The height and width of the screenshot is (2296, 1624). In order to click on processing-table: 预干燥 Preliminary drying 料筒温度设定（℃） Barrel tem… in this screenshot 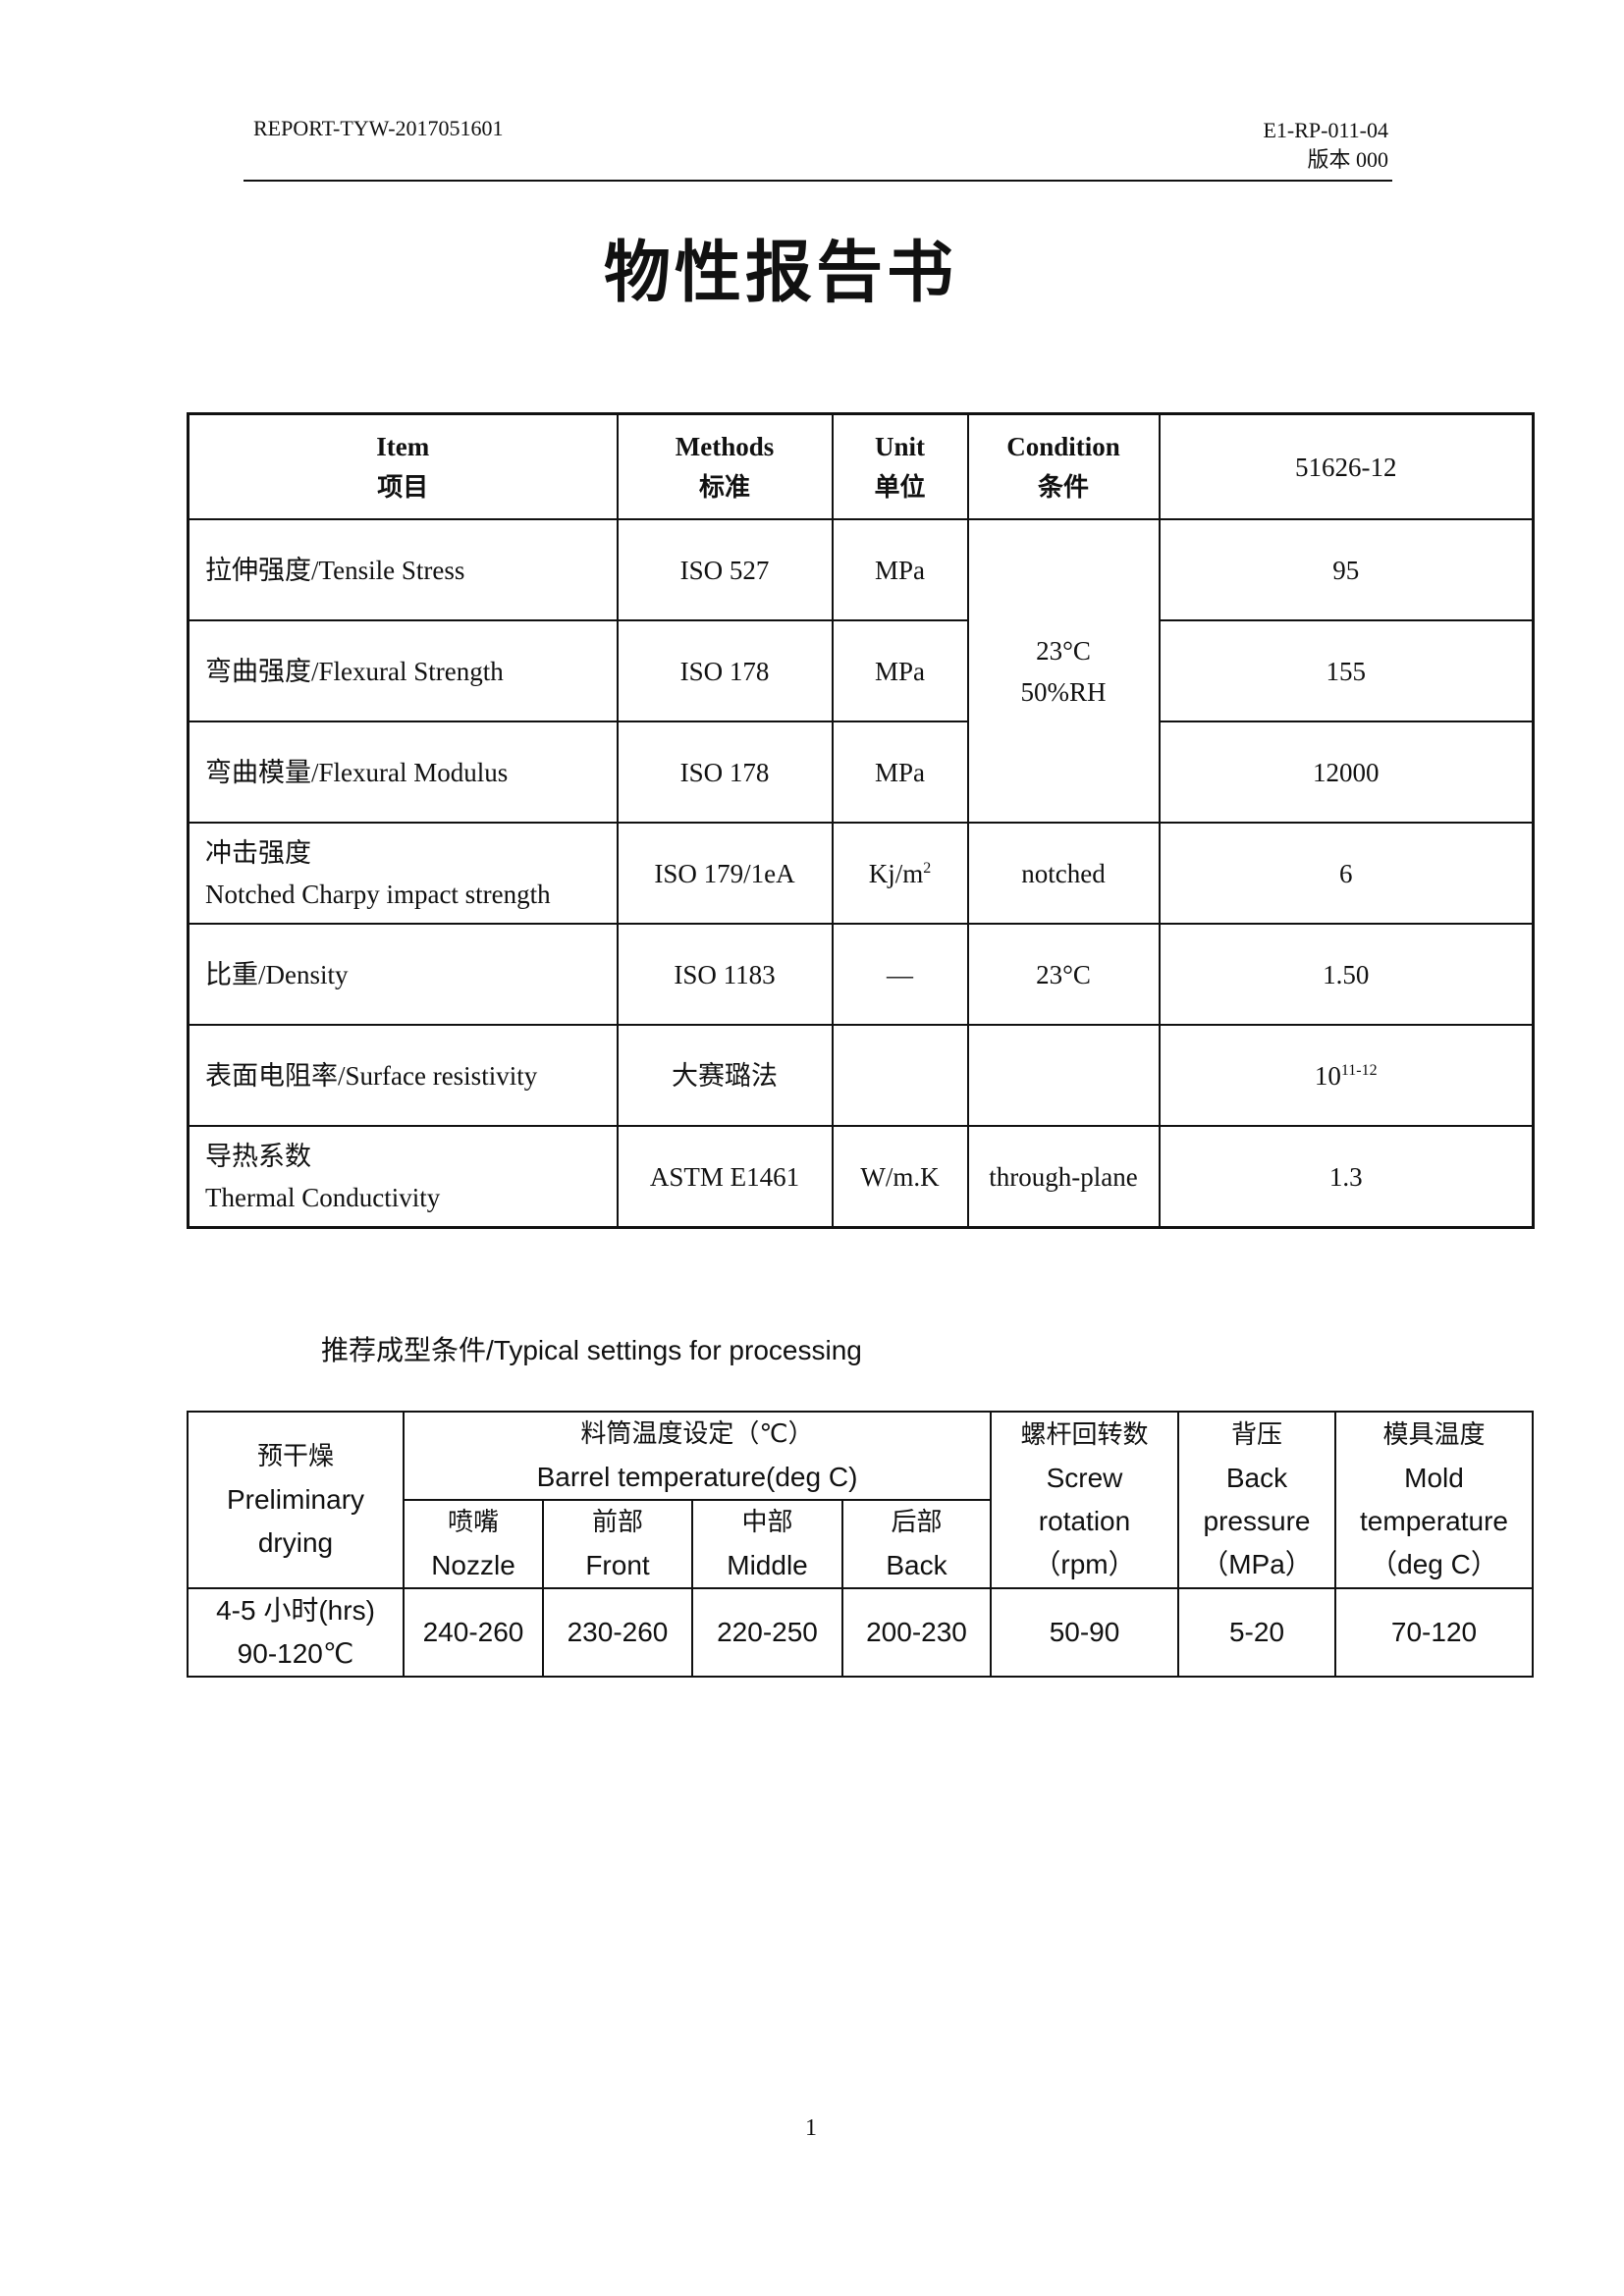, I will do `click(860, 1545)`.